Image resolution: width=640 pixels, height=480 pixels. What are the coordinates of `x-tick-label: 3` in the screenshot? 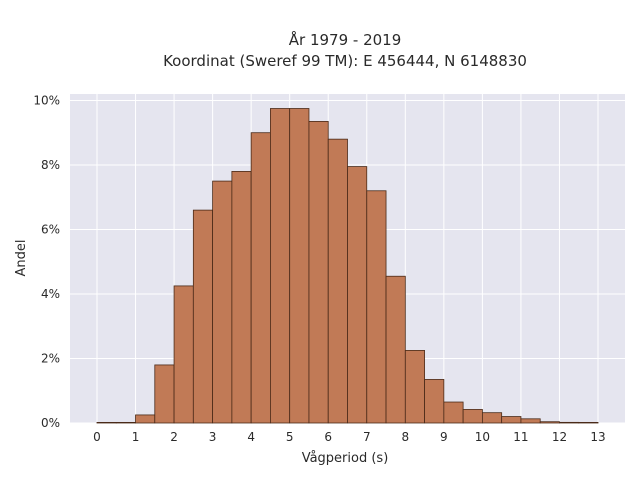 It's located at (213, 437).